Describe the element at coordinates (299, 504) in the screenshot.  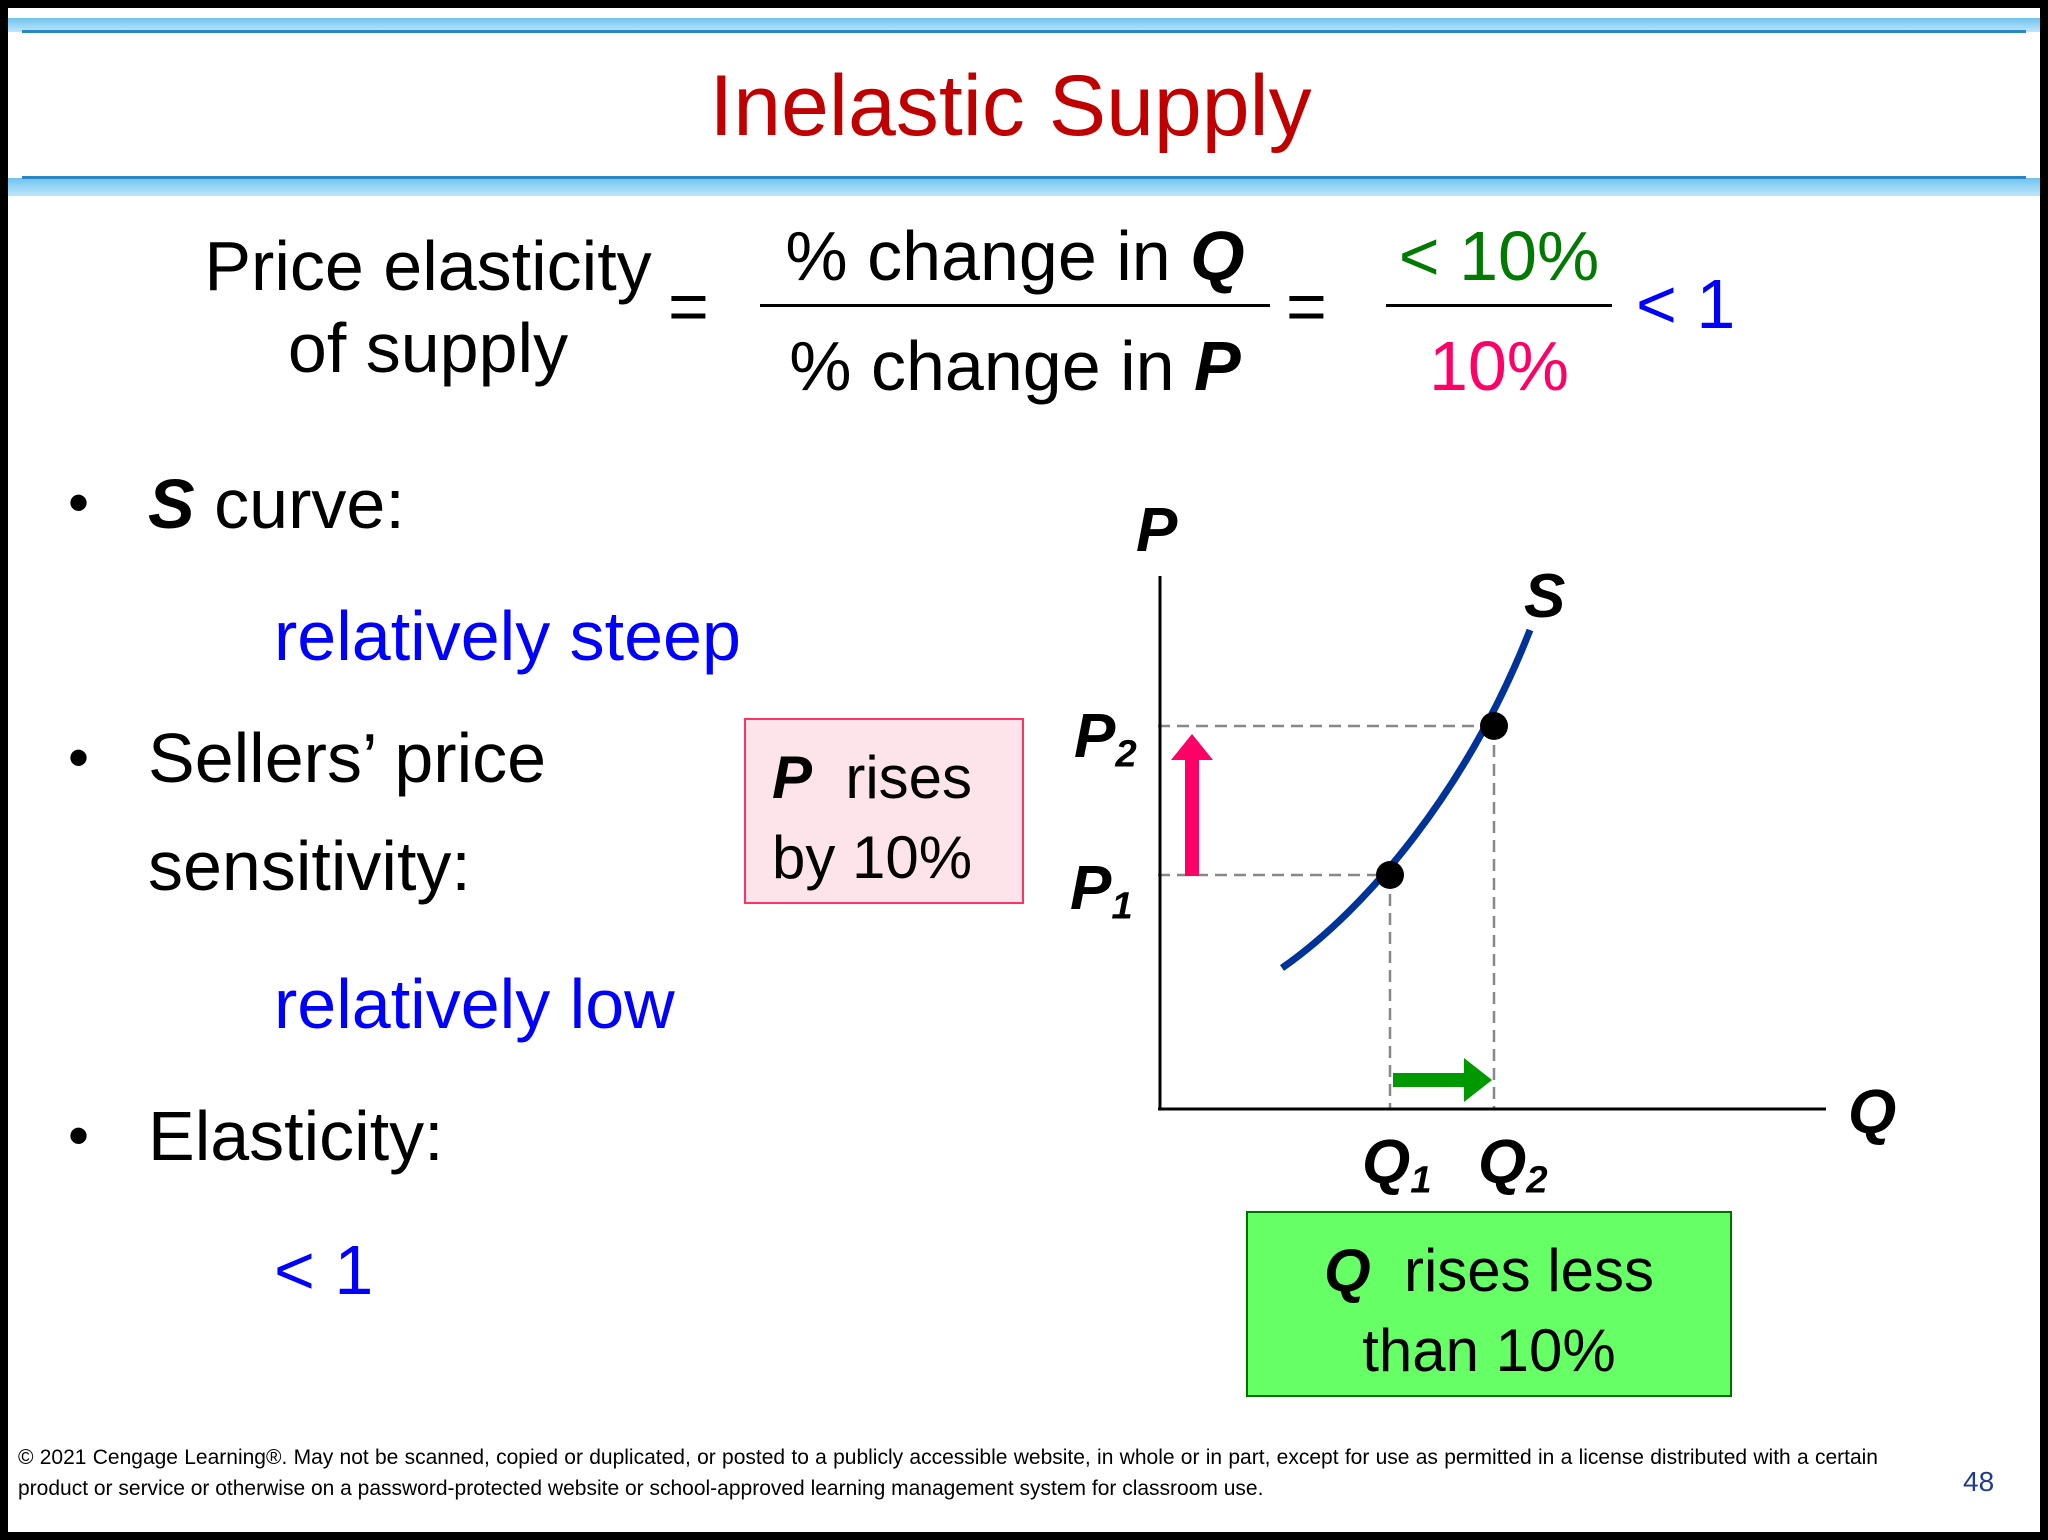
I see `bullet-1-text: curve:` at that location.